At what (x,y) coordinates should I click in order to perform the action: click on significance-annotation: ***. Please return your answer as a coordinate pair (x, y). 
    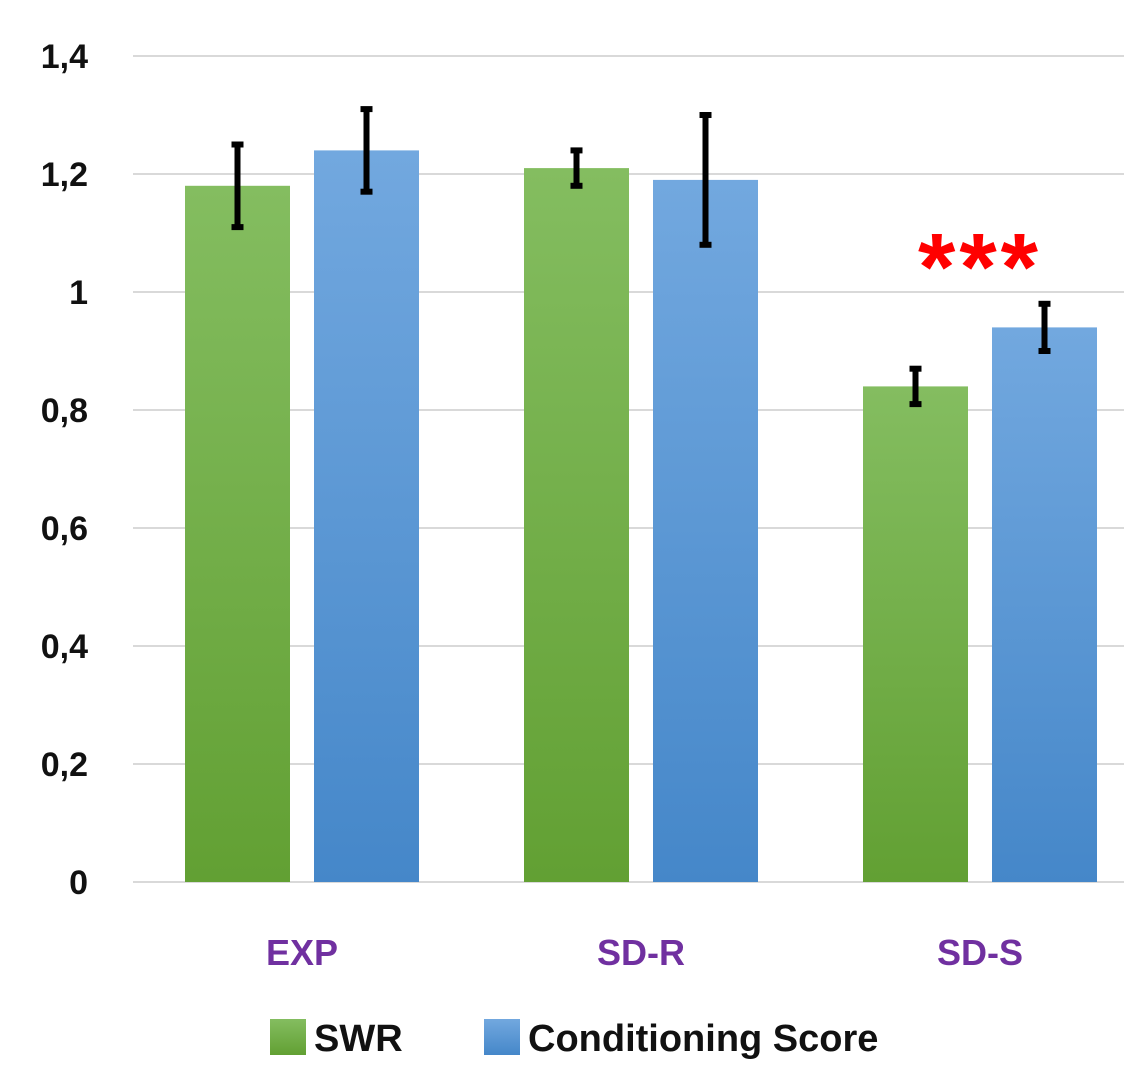
    Looking at the image, I should click on (980, 267).